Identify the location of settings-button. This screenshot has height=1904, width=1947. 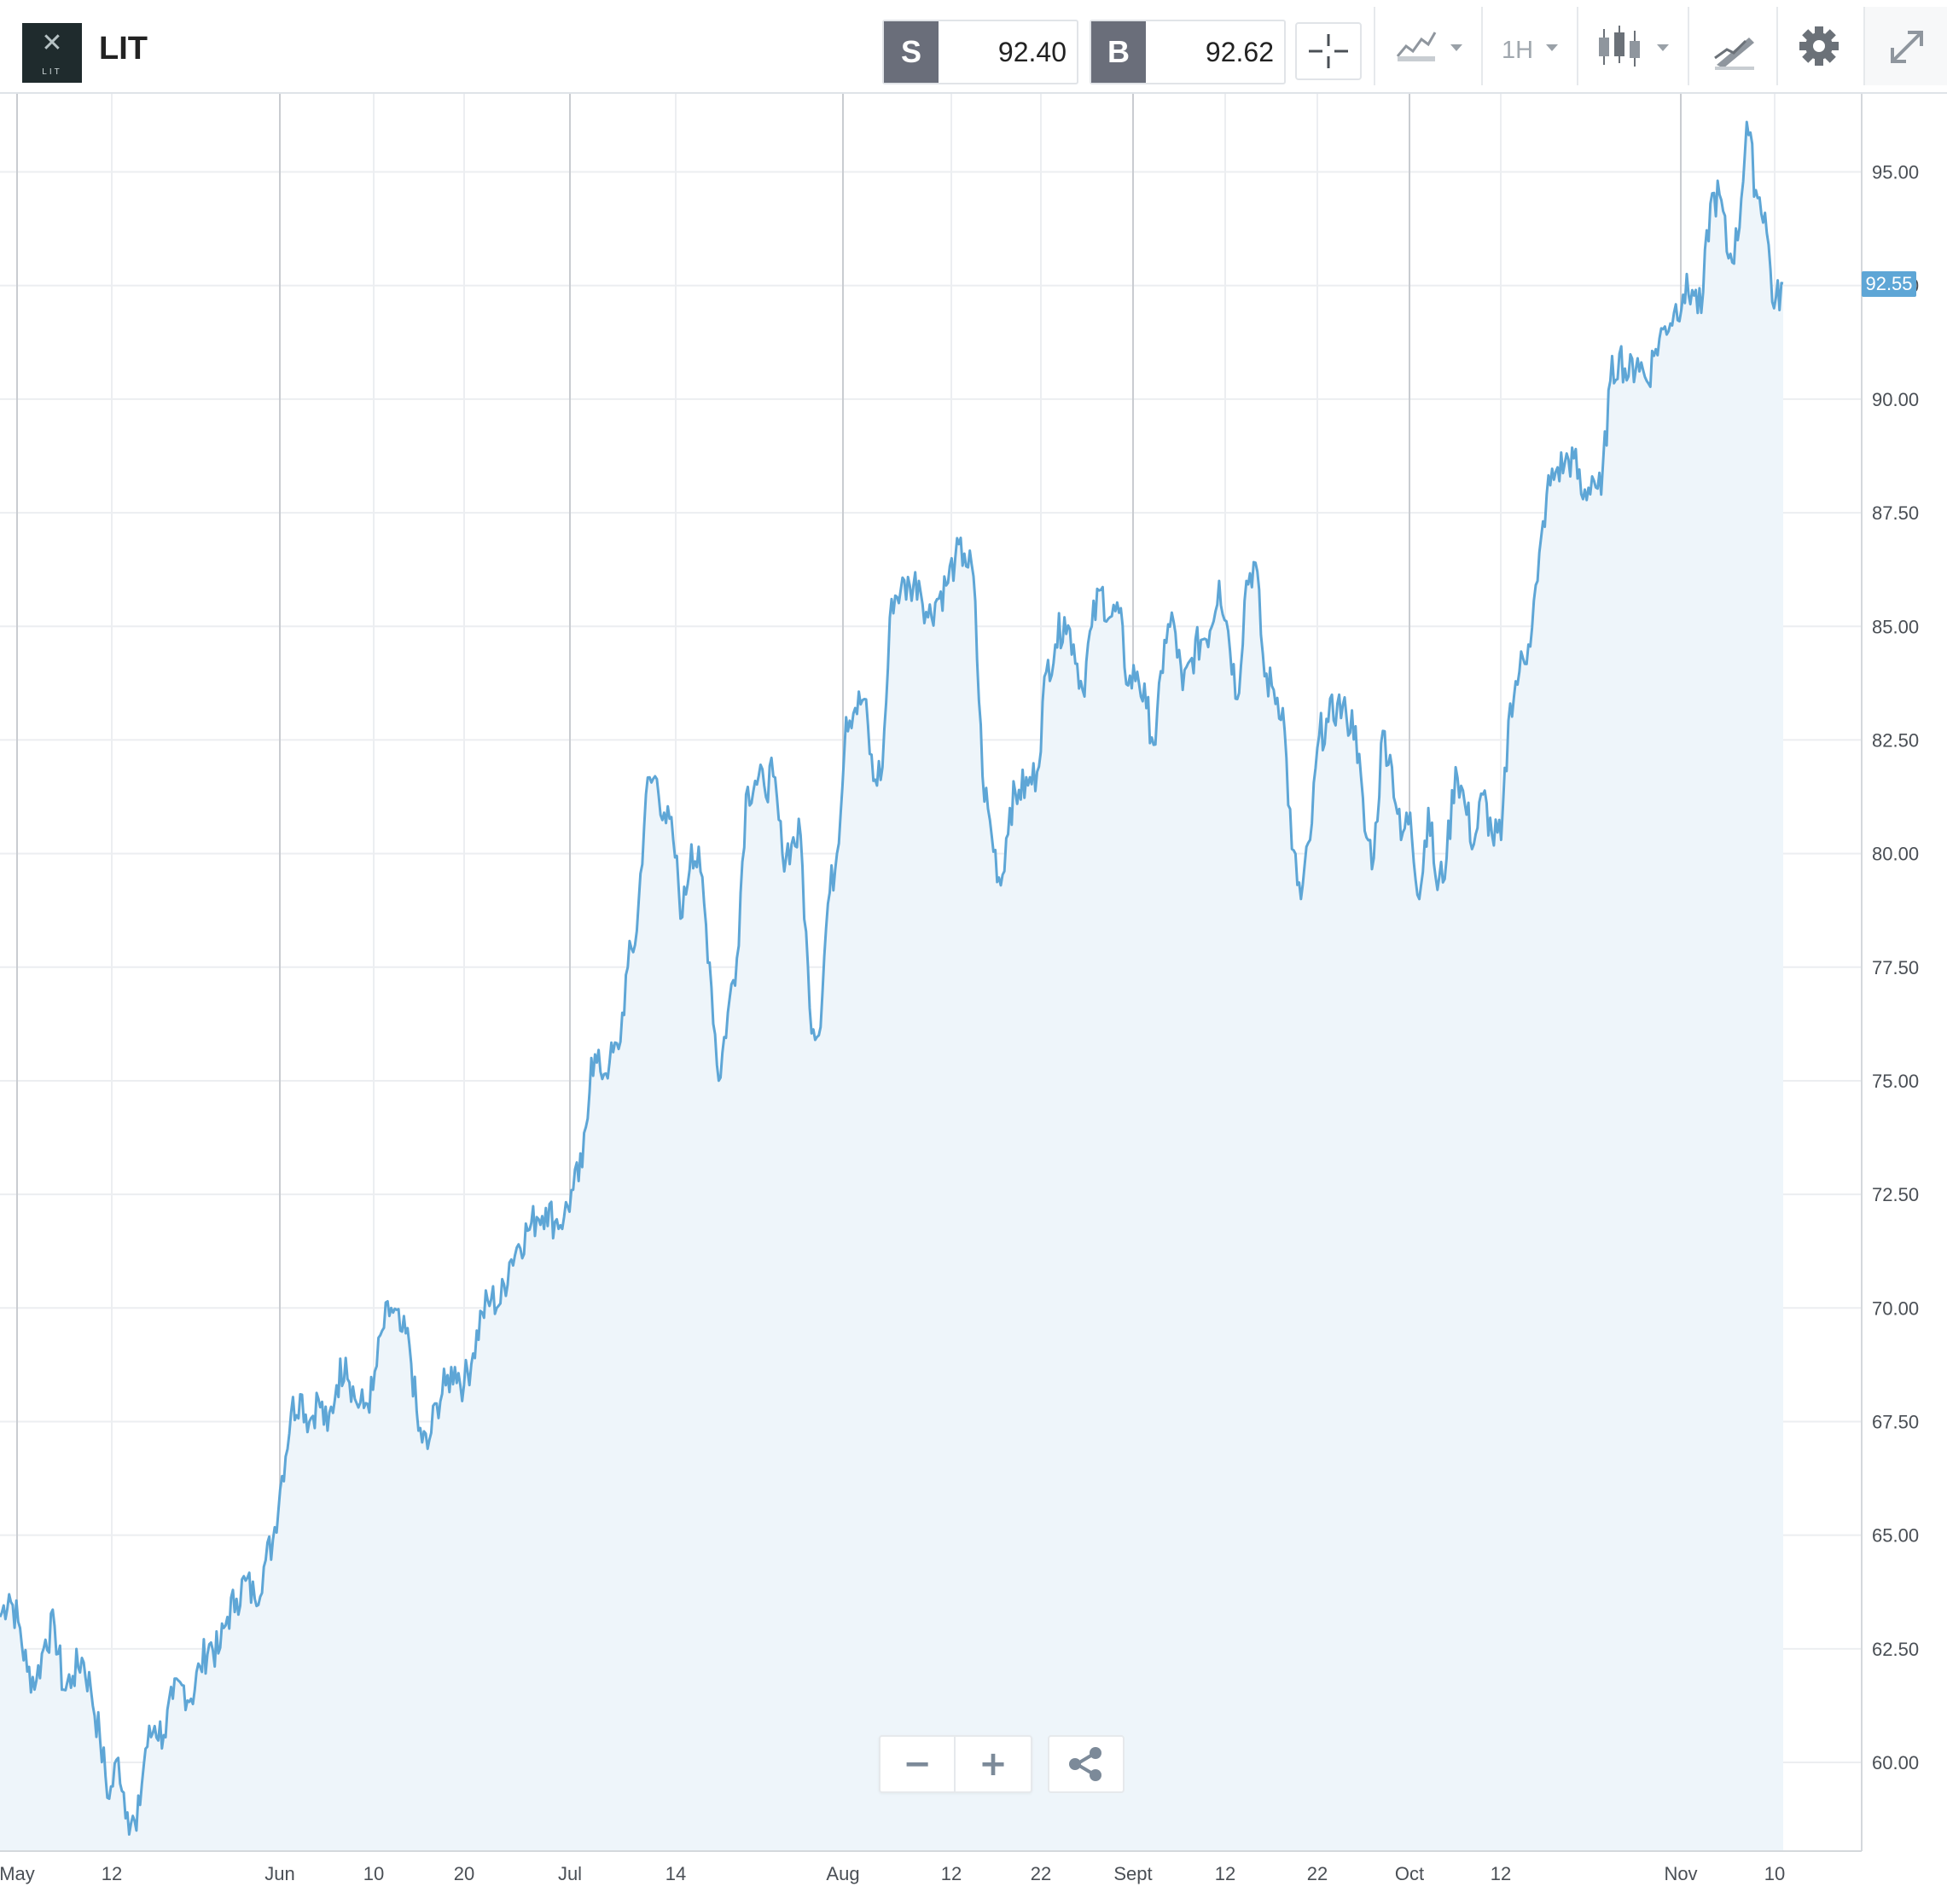
(1820, 46).